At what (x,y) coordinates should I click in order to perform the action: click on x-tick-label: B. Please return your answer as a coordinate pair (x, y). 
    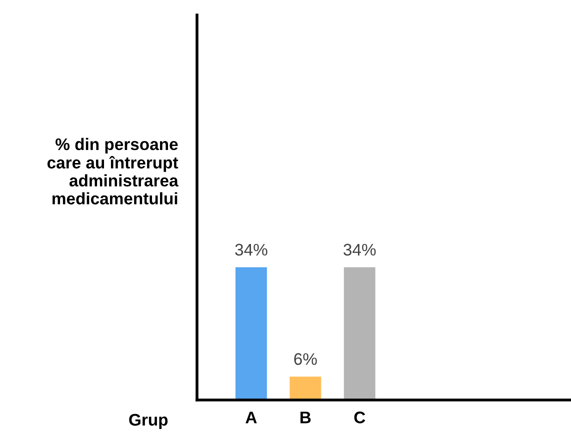
    Looking at the image, I should click on (305, 418).